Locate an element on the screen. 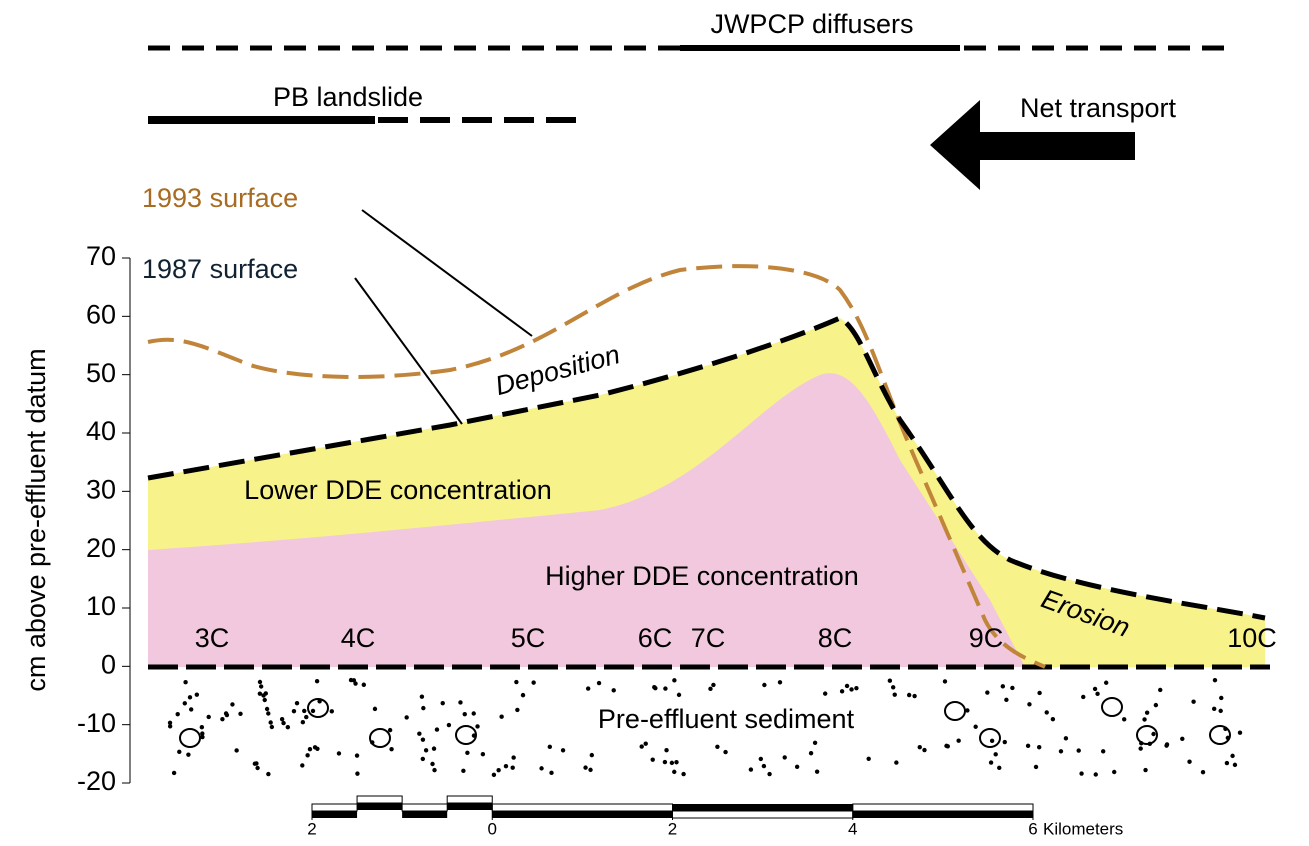 This screenshot has width=1309, height=846. scale-tick-label: 0 is located at coordinates (492, 828).